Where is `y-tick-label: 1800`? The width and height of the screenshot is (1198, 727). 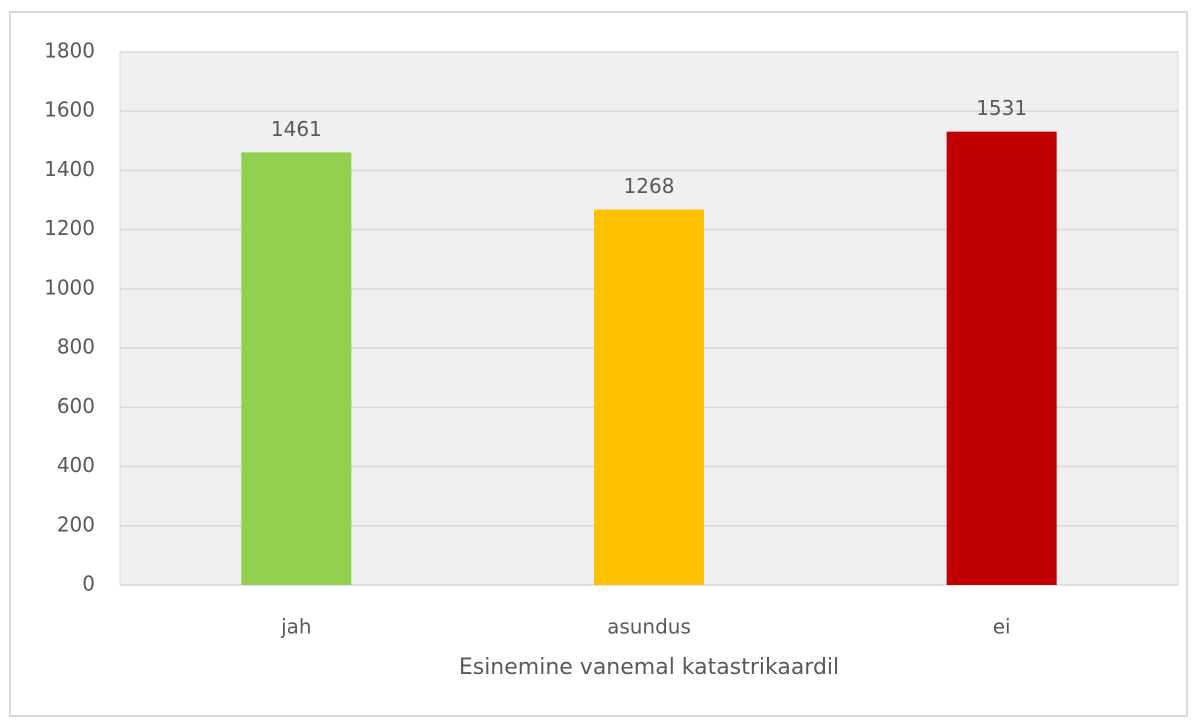
y-tick-label: 1800 is located at coordinates (69, 51).